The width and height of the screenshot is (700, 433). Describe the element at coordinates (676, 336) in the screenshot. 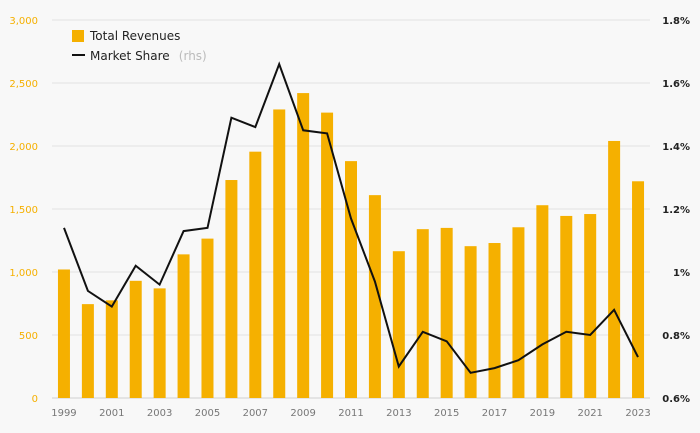

I see `y-right-tick-label: 0.8%` at that location.